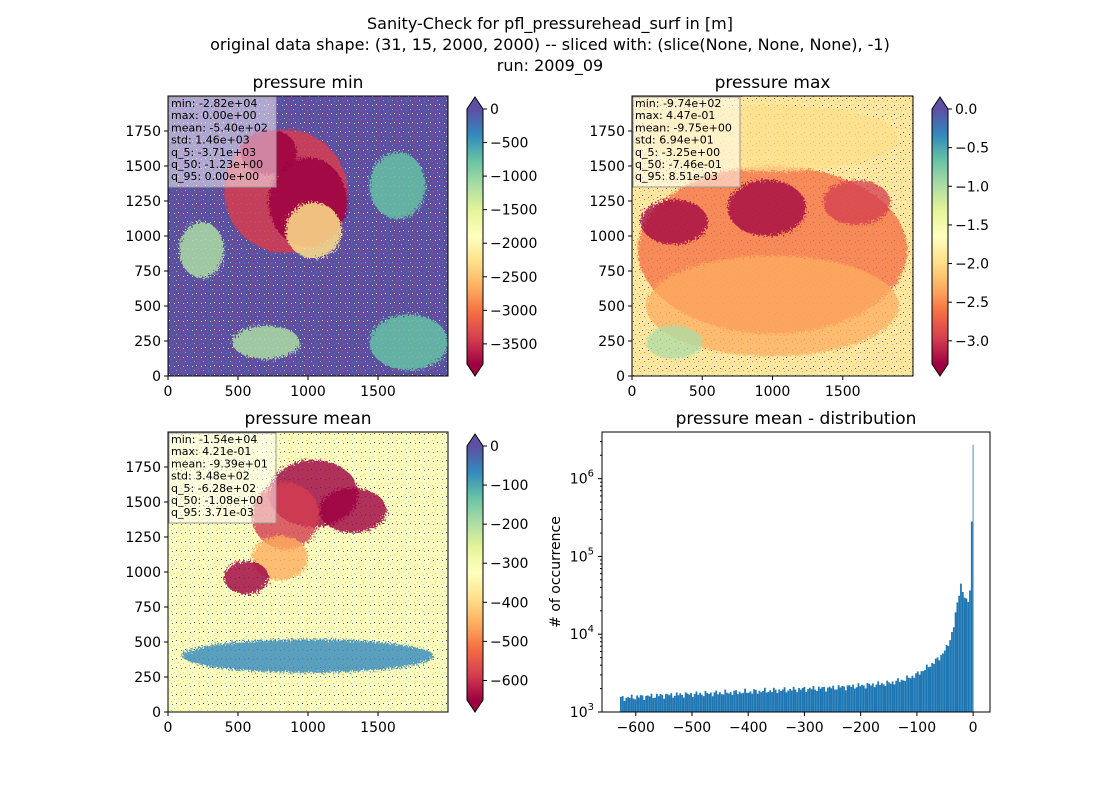  I want to click on colorbar-2: 0 −100 −200 −300 −400 −500 −600, so click(497, 573).